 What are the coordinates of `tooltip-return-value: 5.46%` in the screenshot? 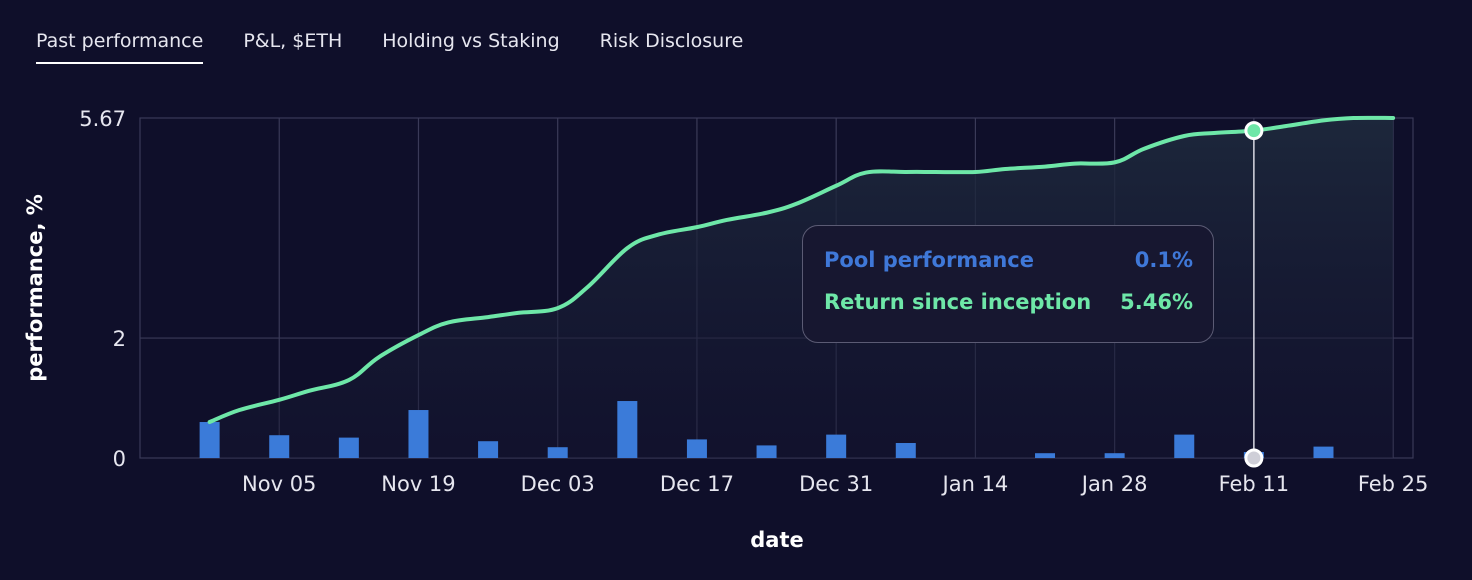 It's located at (1156, 302).